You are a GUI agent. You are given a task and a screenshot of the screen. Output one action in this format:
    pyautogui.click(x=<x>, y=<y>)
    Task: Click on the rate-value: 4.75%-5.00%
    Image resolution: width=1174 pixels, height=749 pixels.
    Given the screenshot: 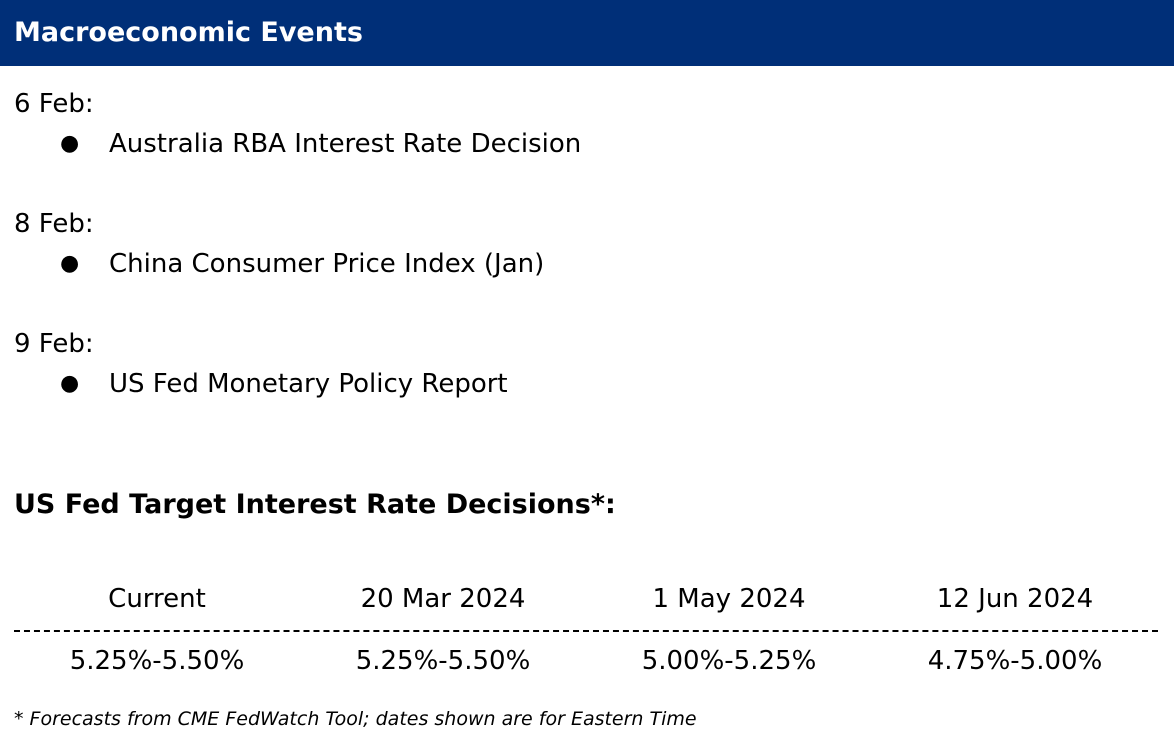 What is the action you would take?
    pyautogui.click(x=1015, y=661)
    